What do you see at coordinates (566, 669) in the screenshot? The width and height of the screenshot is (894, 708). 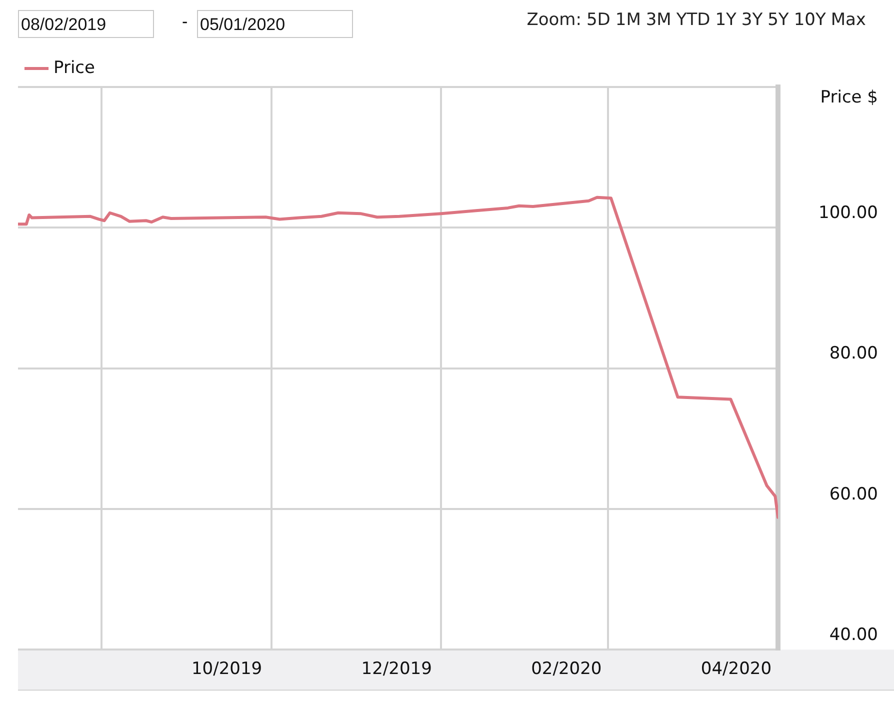 I see `x-tick-label: 02/2020` at bounding box center [566, 669].